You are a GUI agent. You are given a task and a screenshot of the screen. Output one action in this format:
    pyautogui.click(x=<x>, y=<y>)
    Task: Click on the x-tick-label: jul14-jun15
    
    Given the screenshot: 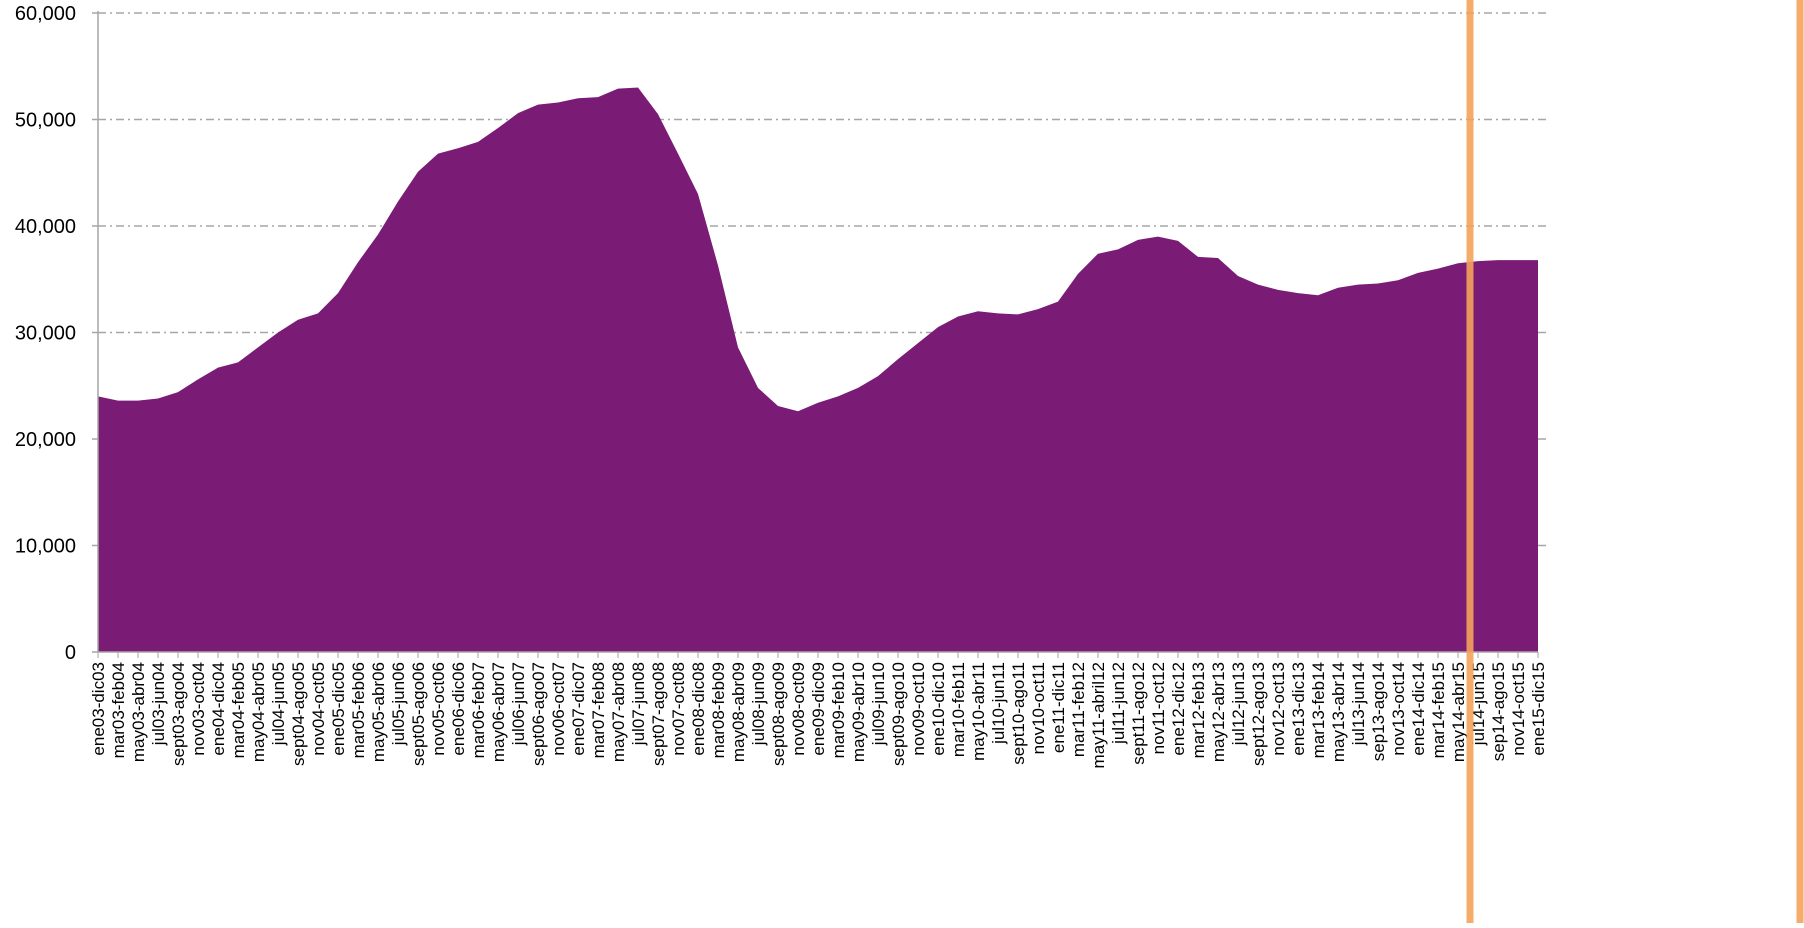 What is the action you would take?
    pyautogui.click(x=1478, y=704)
    